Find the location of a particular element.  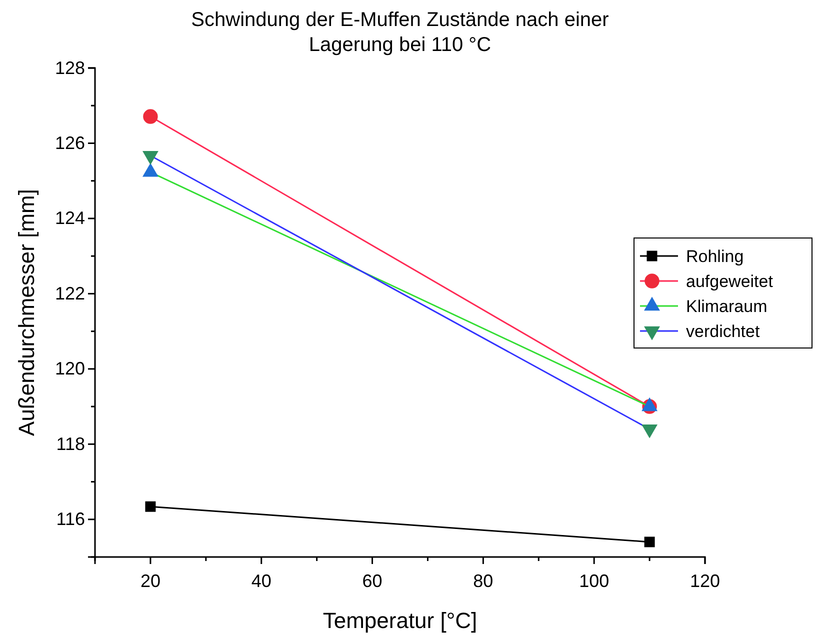

legend-label: Klimaraum is located at coordinates (727, 306).